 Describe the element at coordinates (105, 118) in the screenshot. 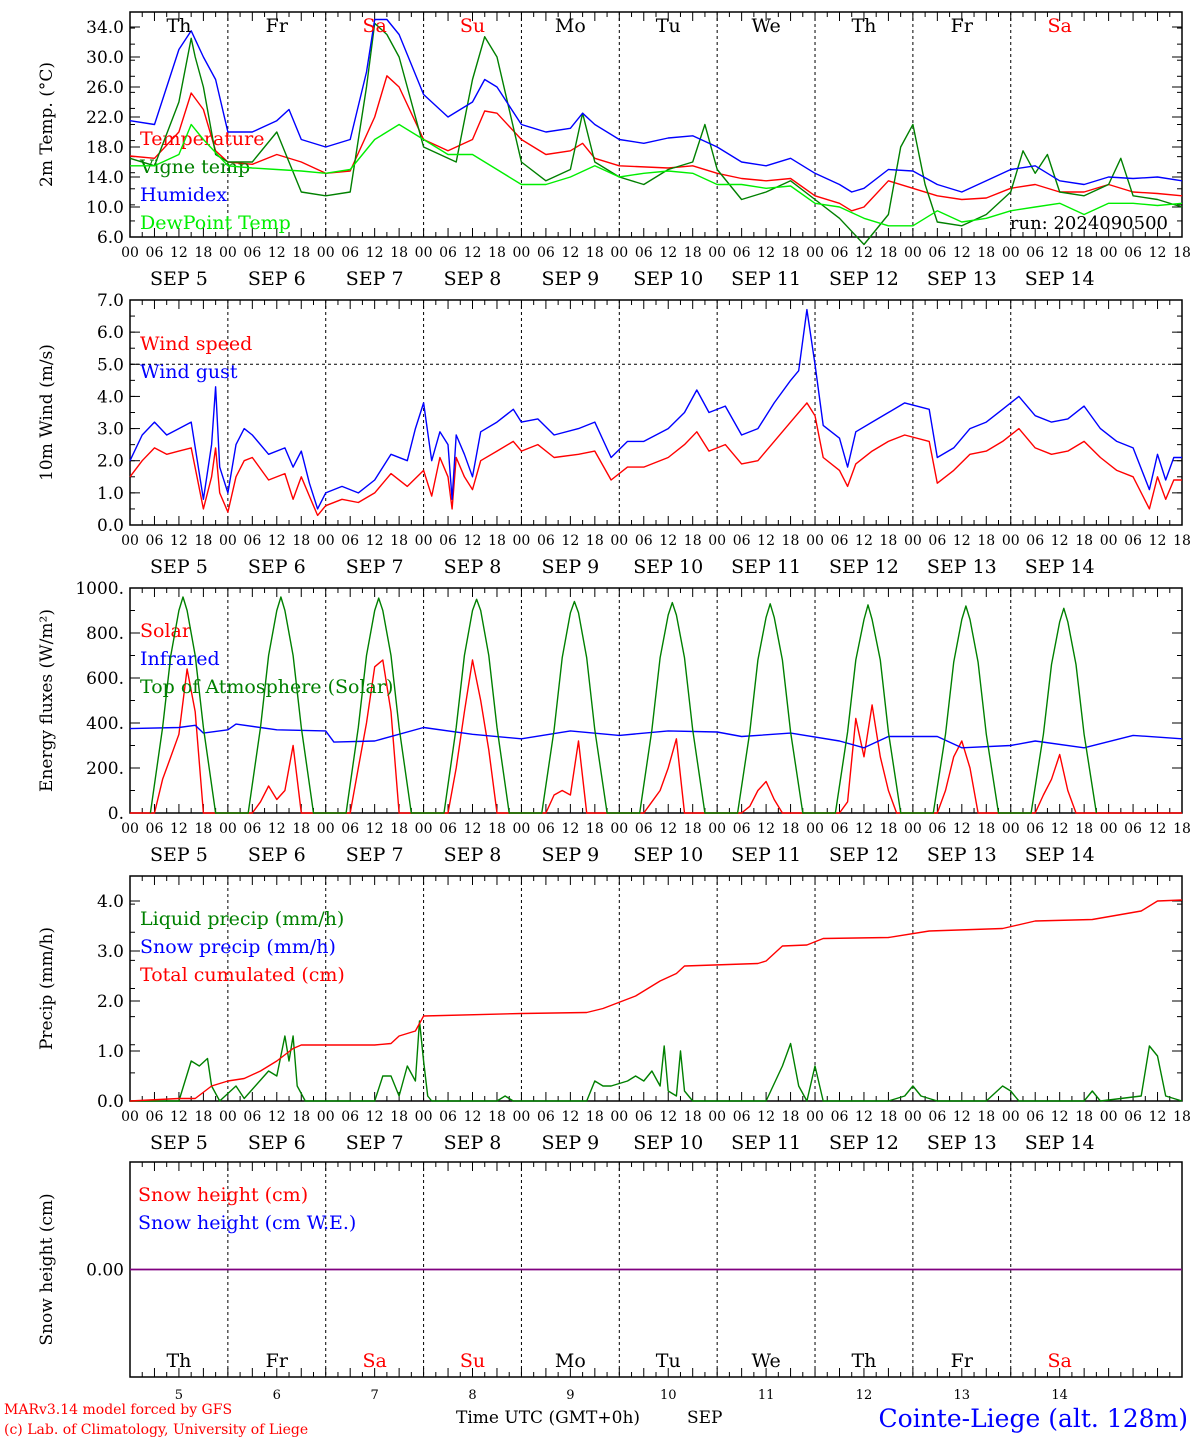

I see `y-tick-label: 22.0` at that location.